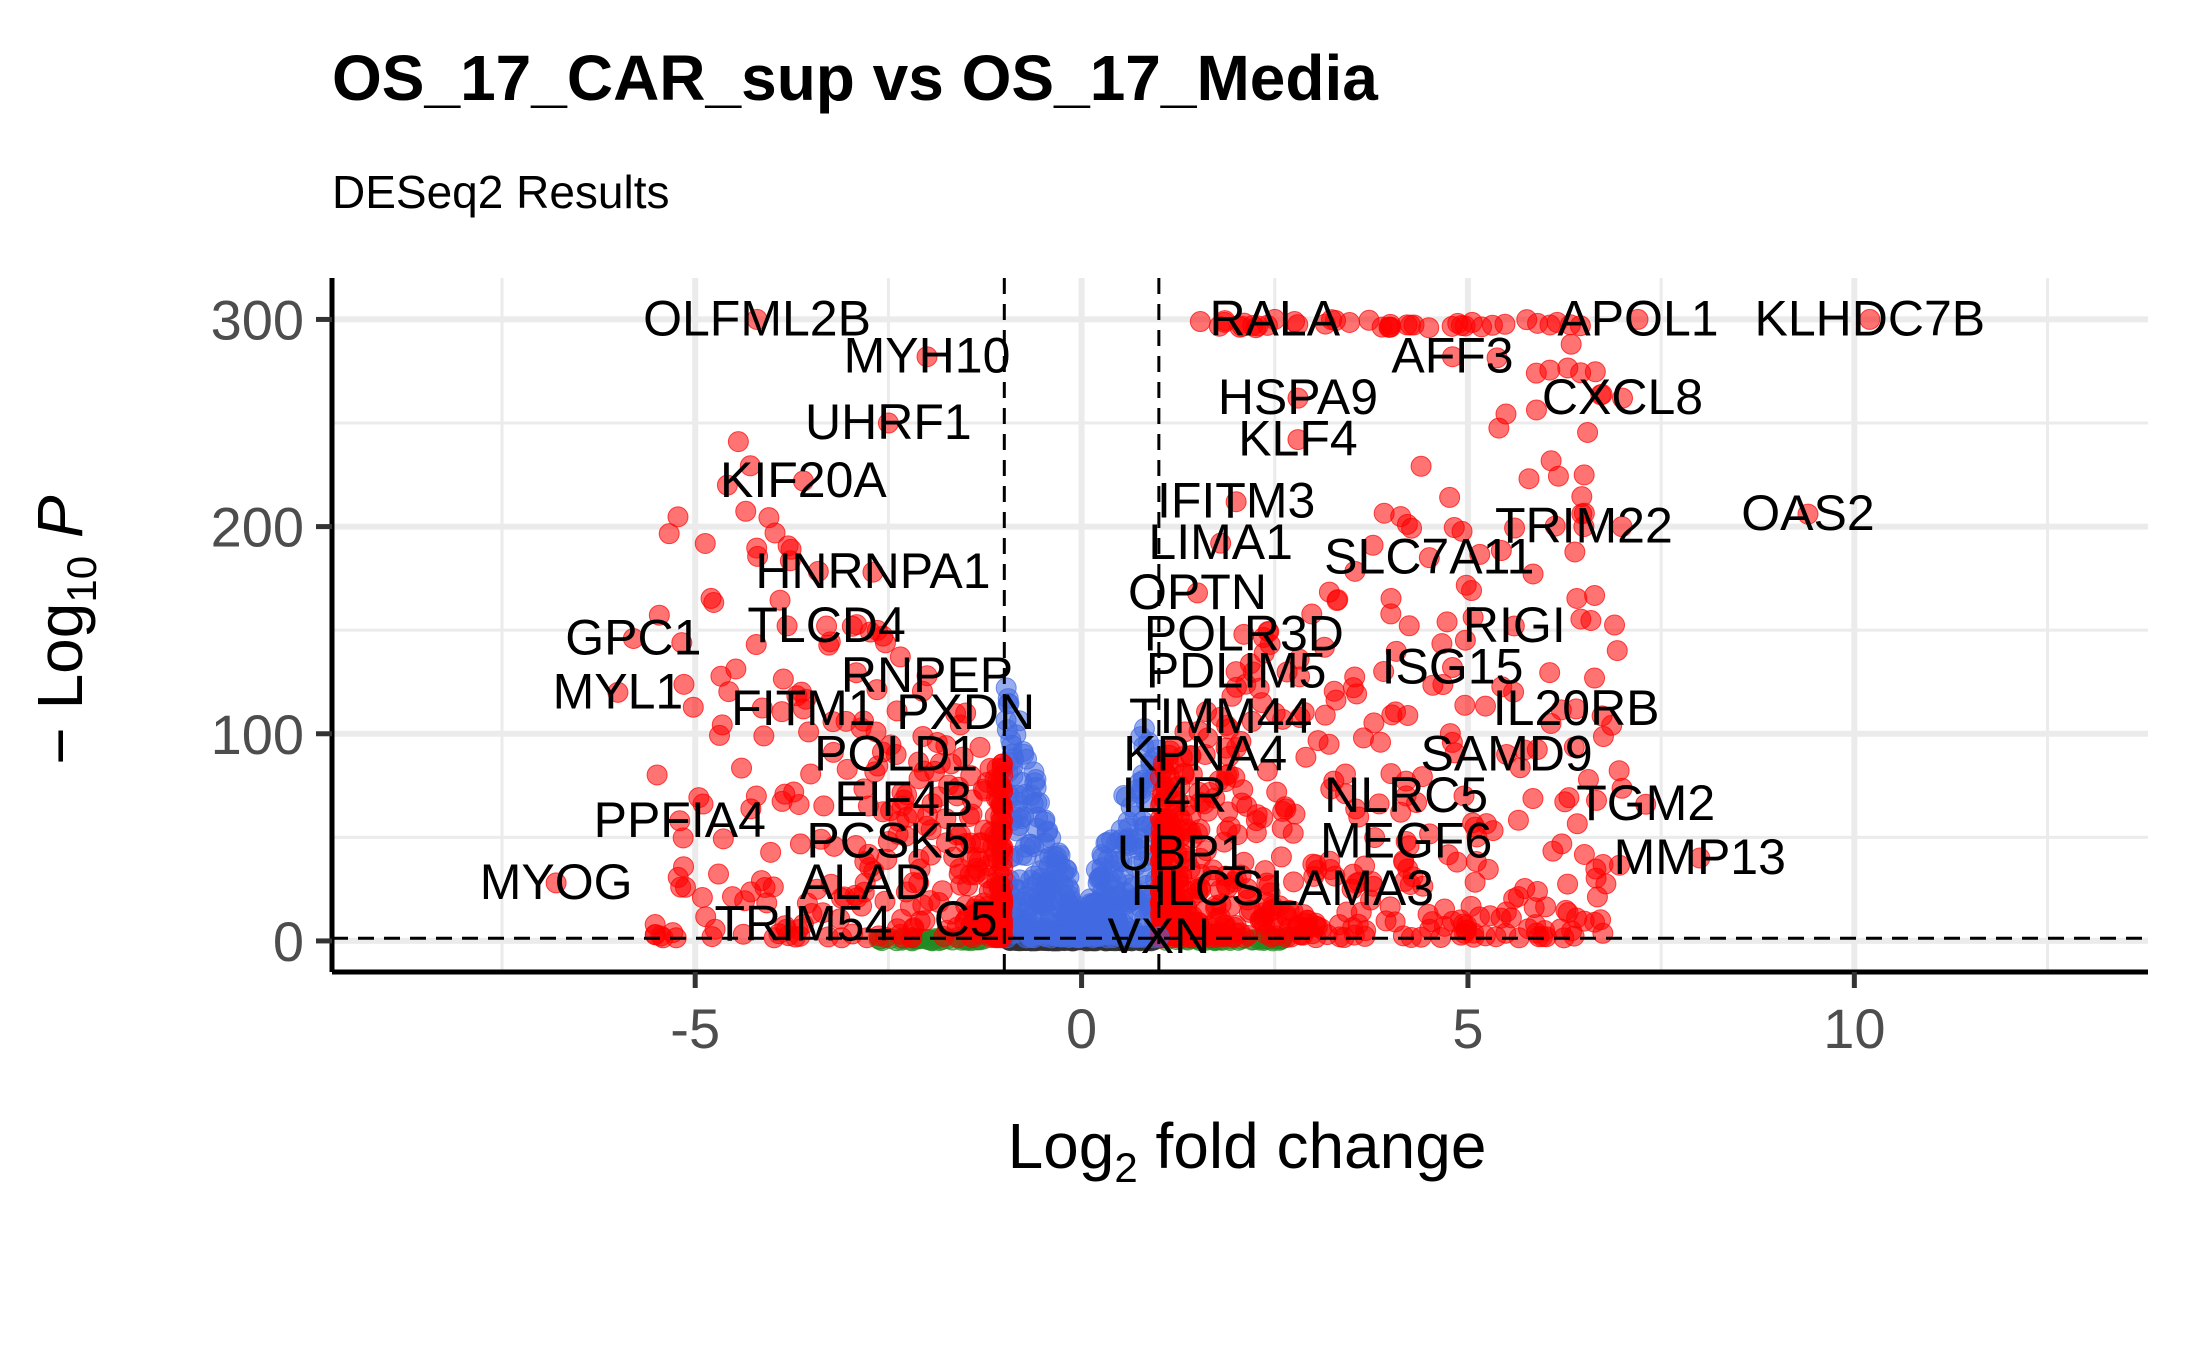 Image resolution: width=2187 pixels, height=1350 pixels. I want to click on gene-label-tgm2: TGM2, so click(1645, 803).